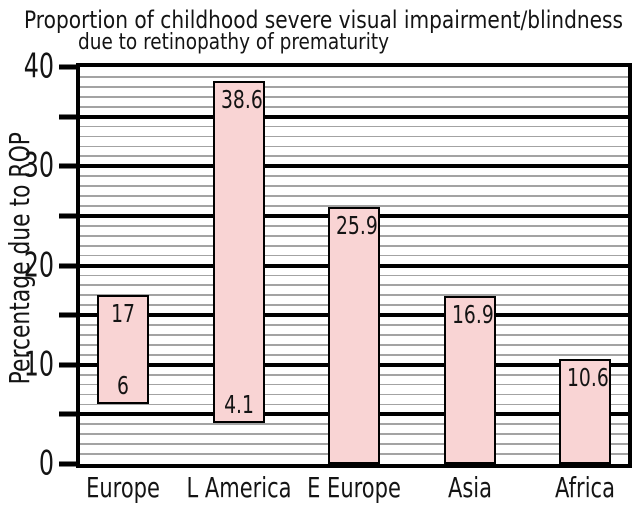  Describe the element at coordinates (354, 487) in the screenshot. I see `x-tick-label-e-europe: E Europe` at that location.